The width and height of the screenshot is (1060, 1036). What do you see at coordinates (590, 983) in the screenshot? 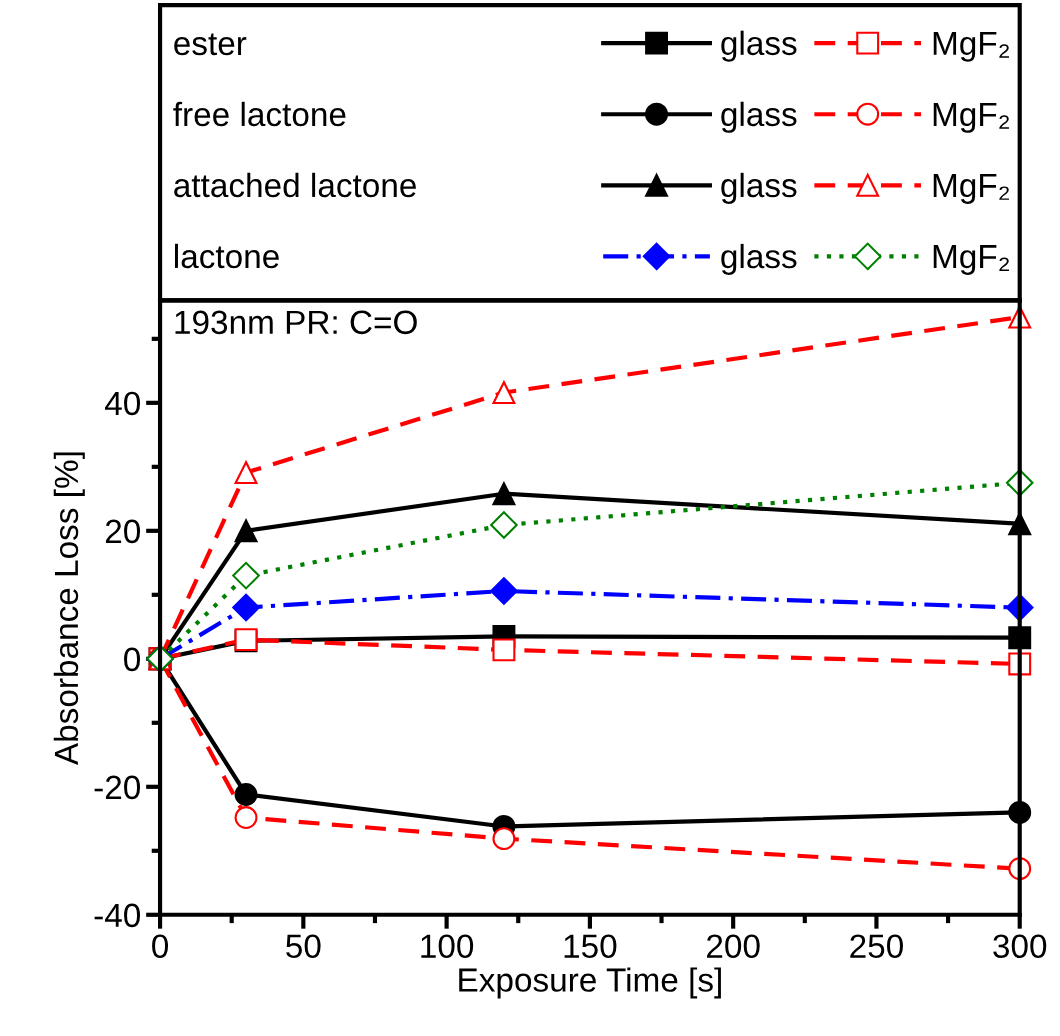
I see `x-axis-title: Exposure Time [s]` at bounding box center [590, 983].